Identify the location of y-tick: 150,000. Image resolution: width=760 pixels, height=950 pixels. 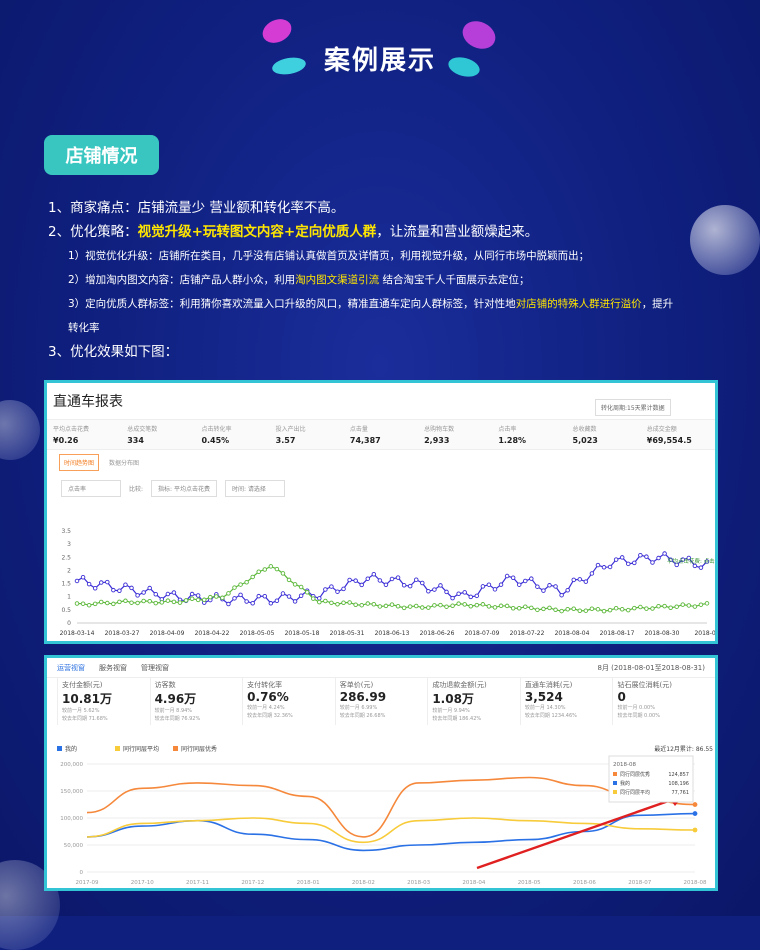
(71, 792).